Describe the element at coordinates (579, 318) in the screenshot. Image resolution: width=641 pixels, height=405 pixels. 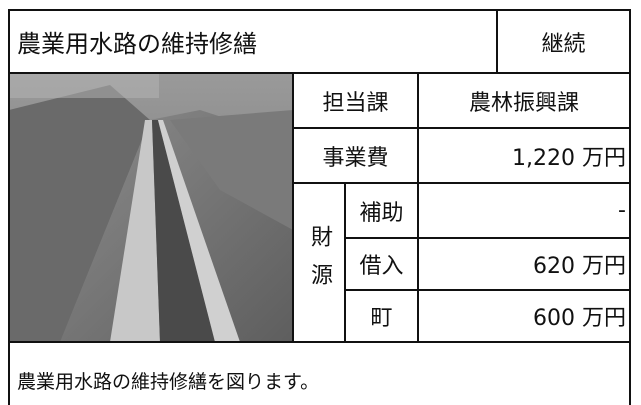
I see `funding-amount: 600 万円` at that location.